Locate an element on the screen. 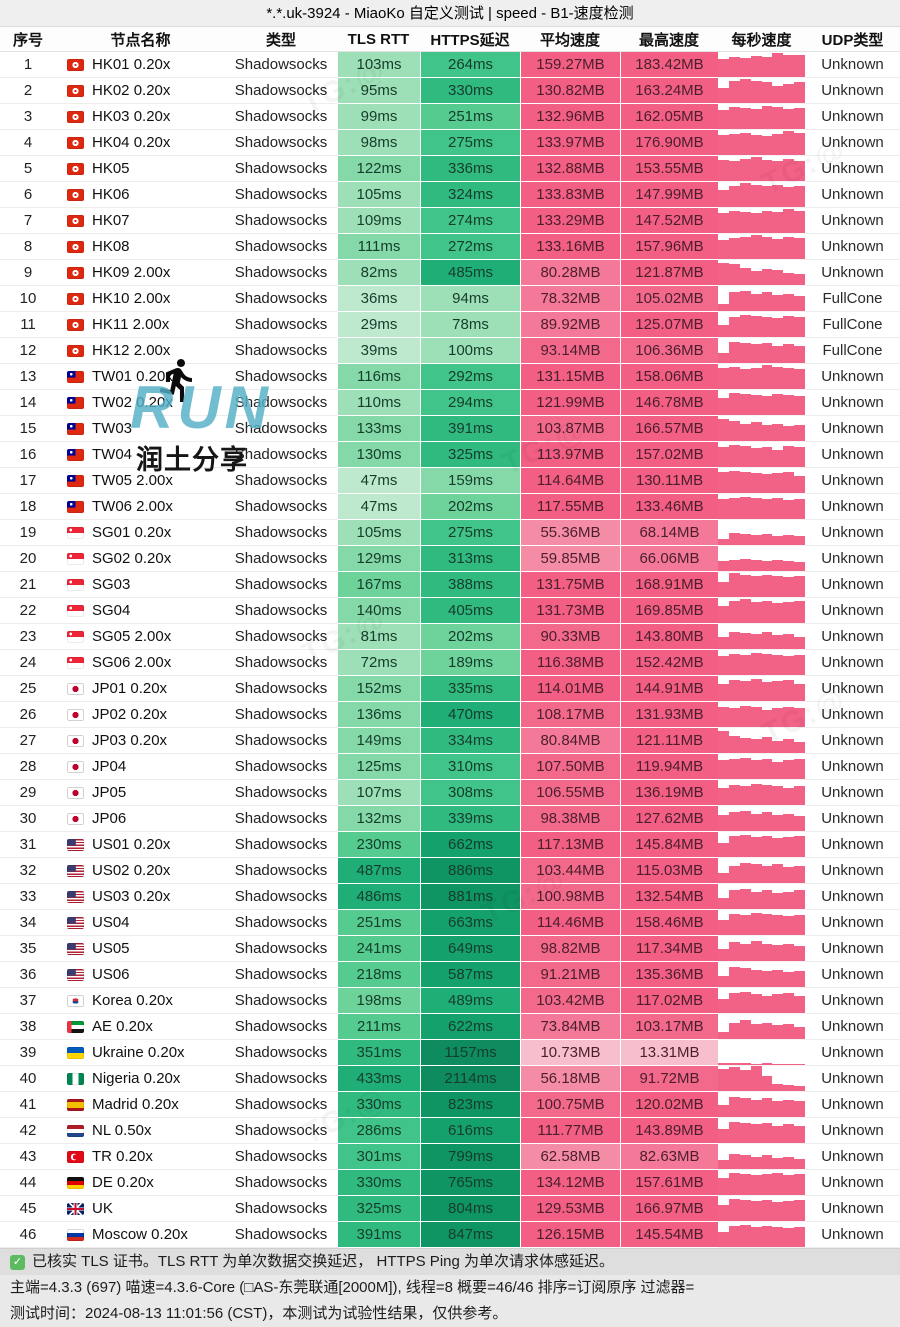  https-latency-cell: 324ms is located at coordinates (470, 195).